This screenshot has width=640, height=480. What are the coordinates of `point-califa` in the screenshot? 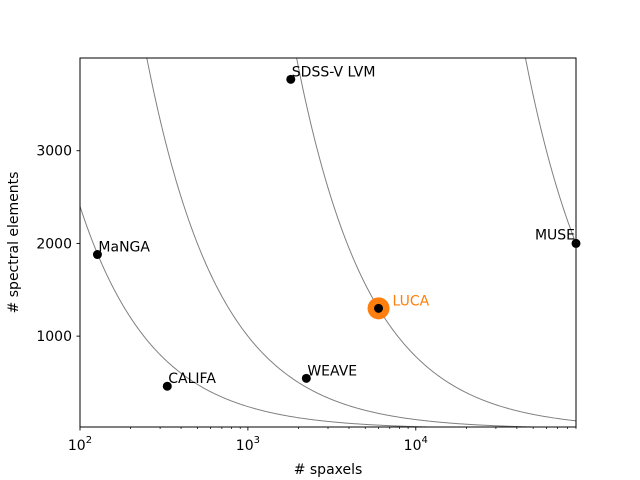 It's located at (167, 386).